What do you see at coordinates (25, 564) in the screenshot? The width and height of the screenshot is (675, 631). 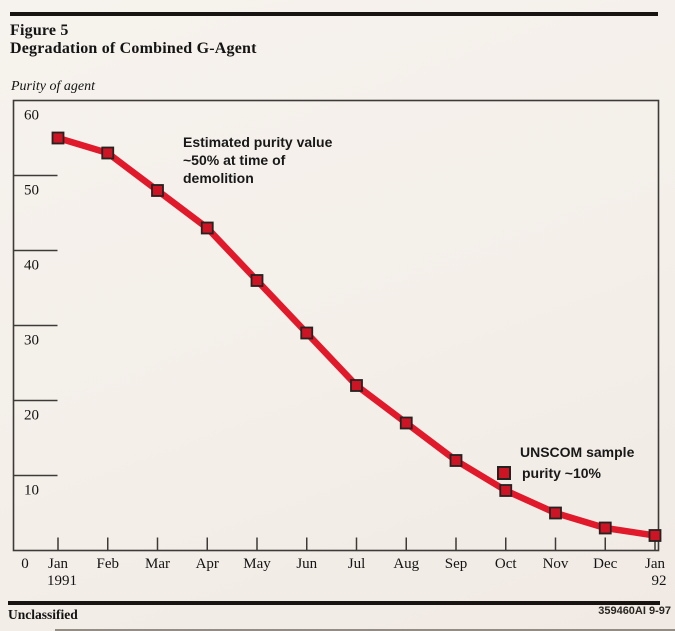 I see `origin-label: 0` at bounding box center [25, 564].